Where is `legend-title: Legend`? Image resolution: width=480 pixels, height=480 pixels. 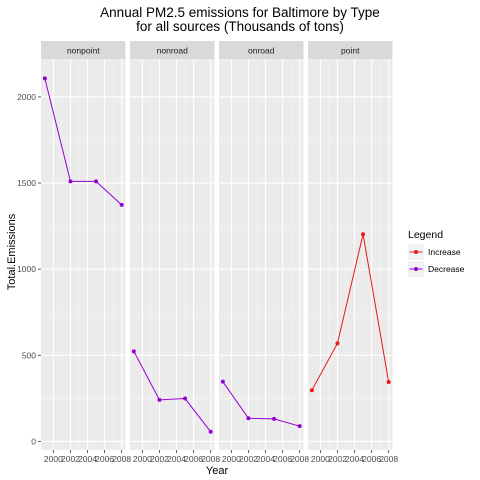 legend-title: Legend is located at coordinates (425, 235).